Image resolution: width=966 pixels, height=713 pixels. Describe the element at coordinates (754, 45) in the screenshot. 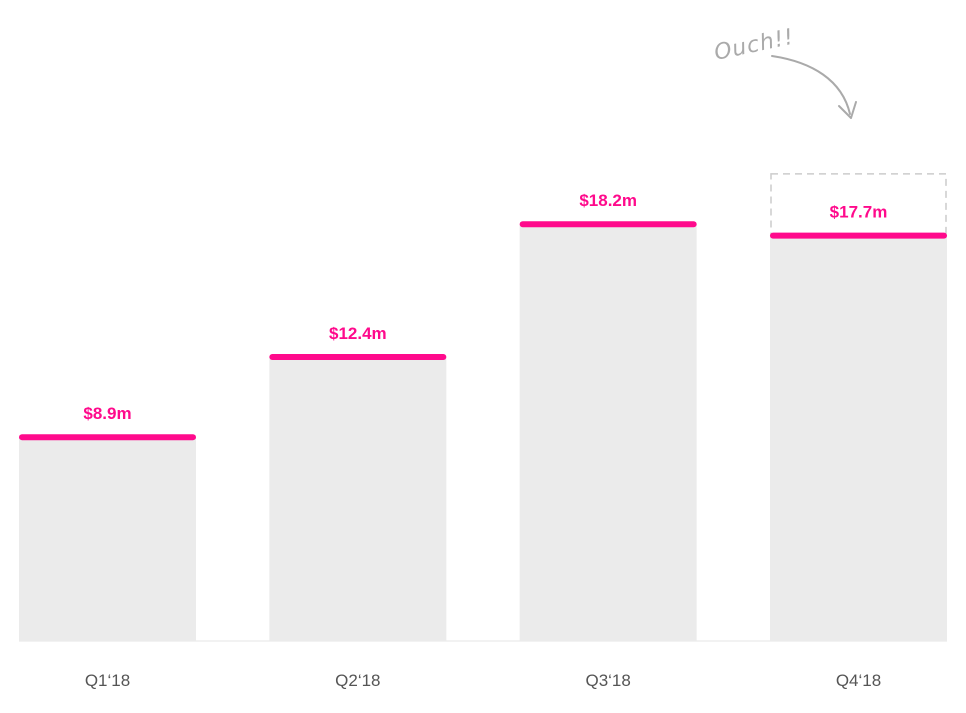

I see `annotation-text: Ouch!!` at that location.